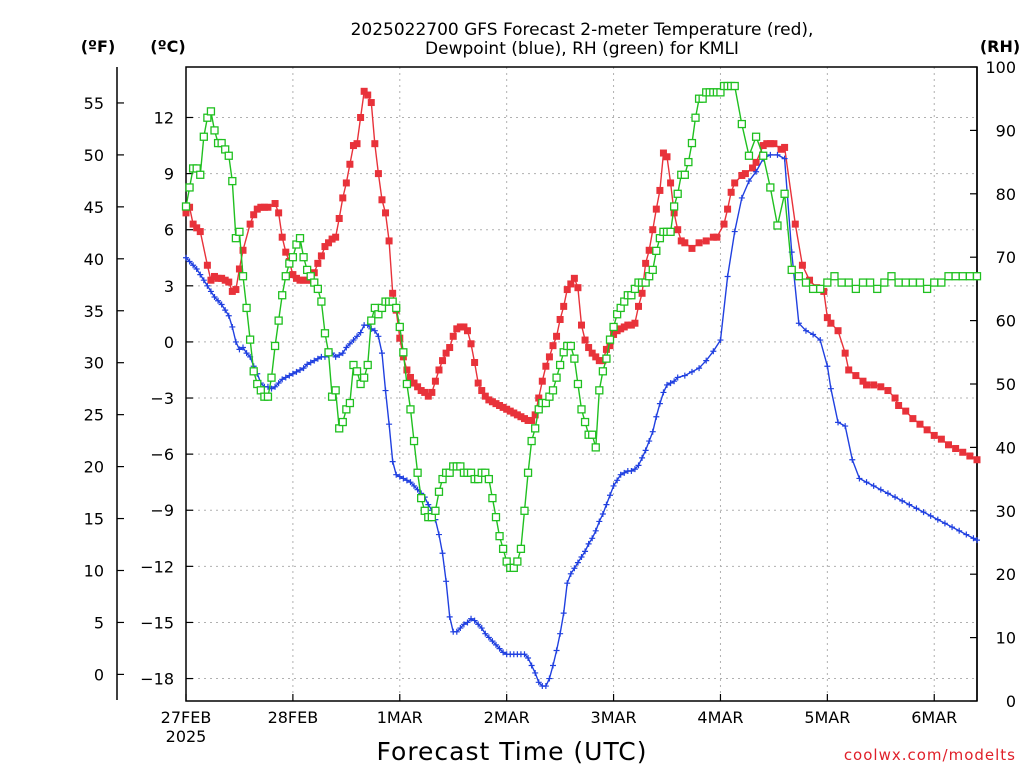  Describe the element at coordinates (94, 259) in the screenshot. I see `fahrenheit-tick-label: 40` at that location.